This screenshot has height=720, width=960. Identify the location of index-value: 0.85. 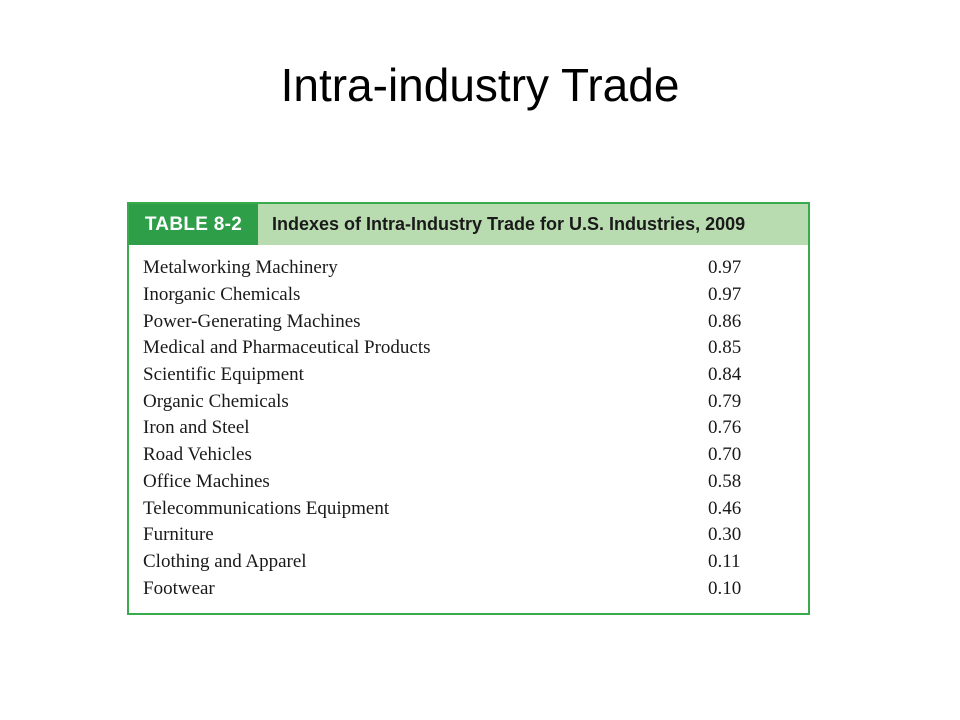
(725, 348).